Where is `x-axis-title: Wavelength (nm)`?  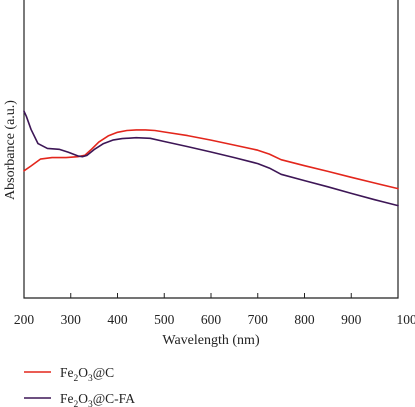 x-axis-title: Wavelength (nm) is located at coordinates (211, 340).